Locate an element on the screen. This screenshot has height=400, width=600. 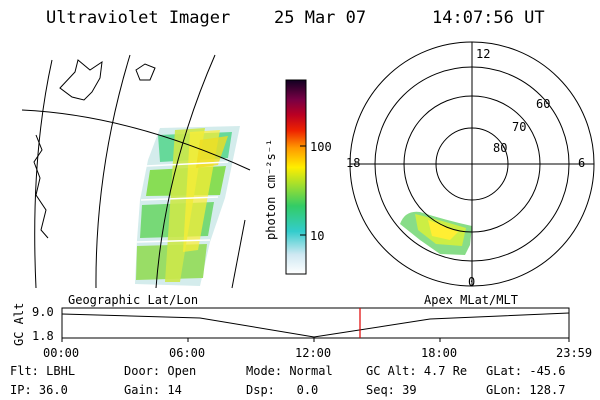
altitude-strip is located at coordinates (315, 324).